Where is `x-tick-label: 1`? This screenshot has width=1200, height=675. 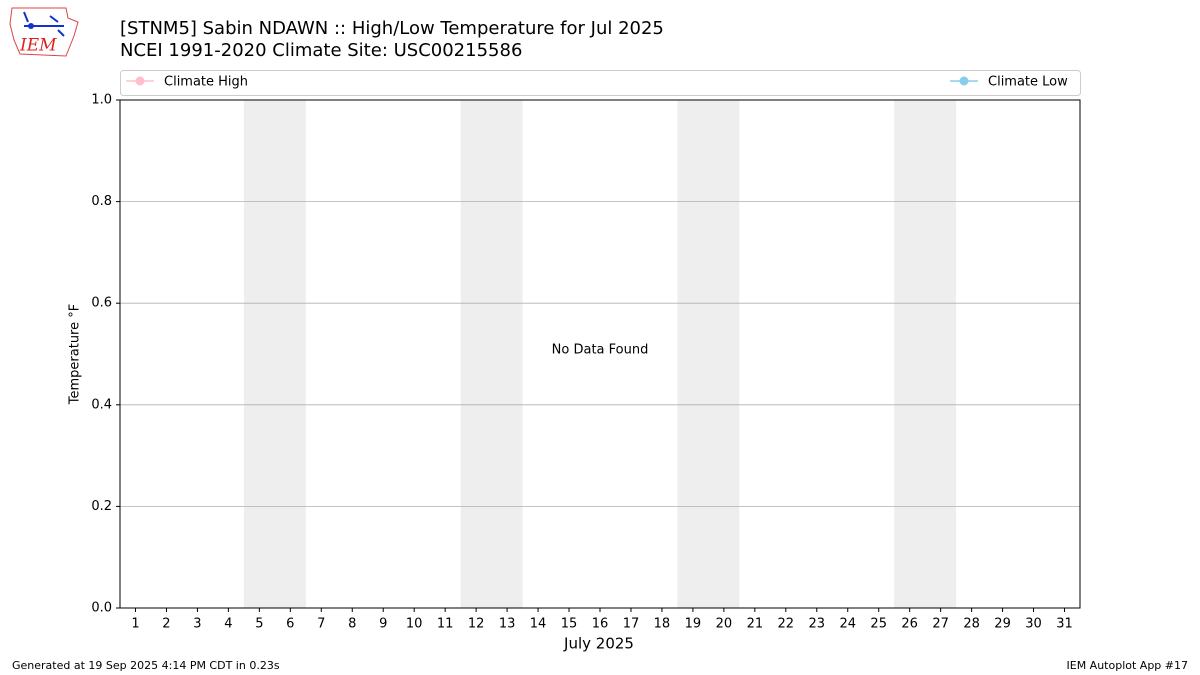
x-tick-label: 1 is located at coordinates (135, 624).